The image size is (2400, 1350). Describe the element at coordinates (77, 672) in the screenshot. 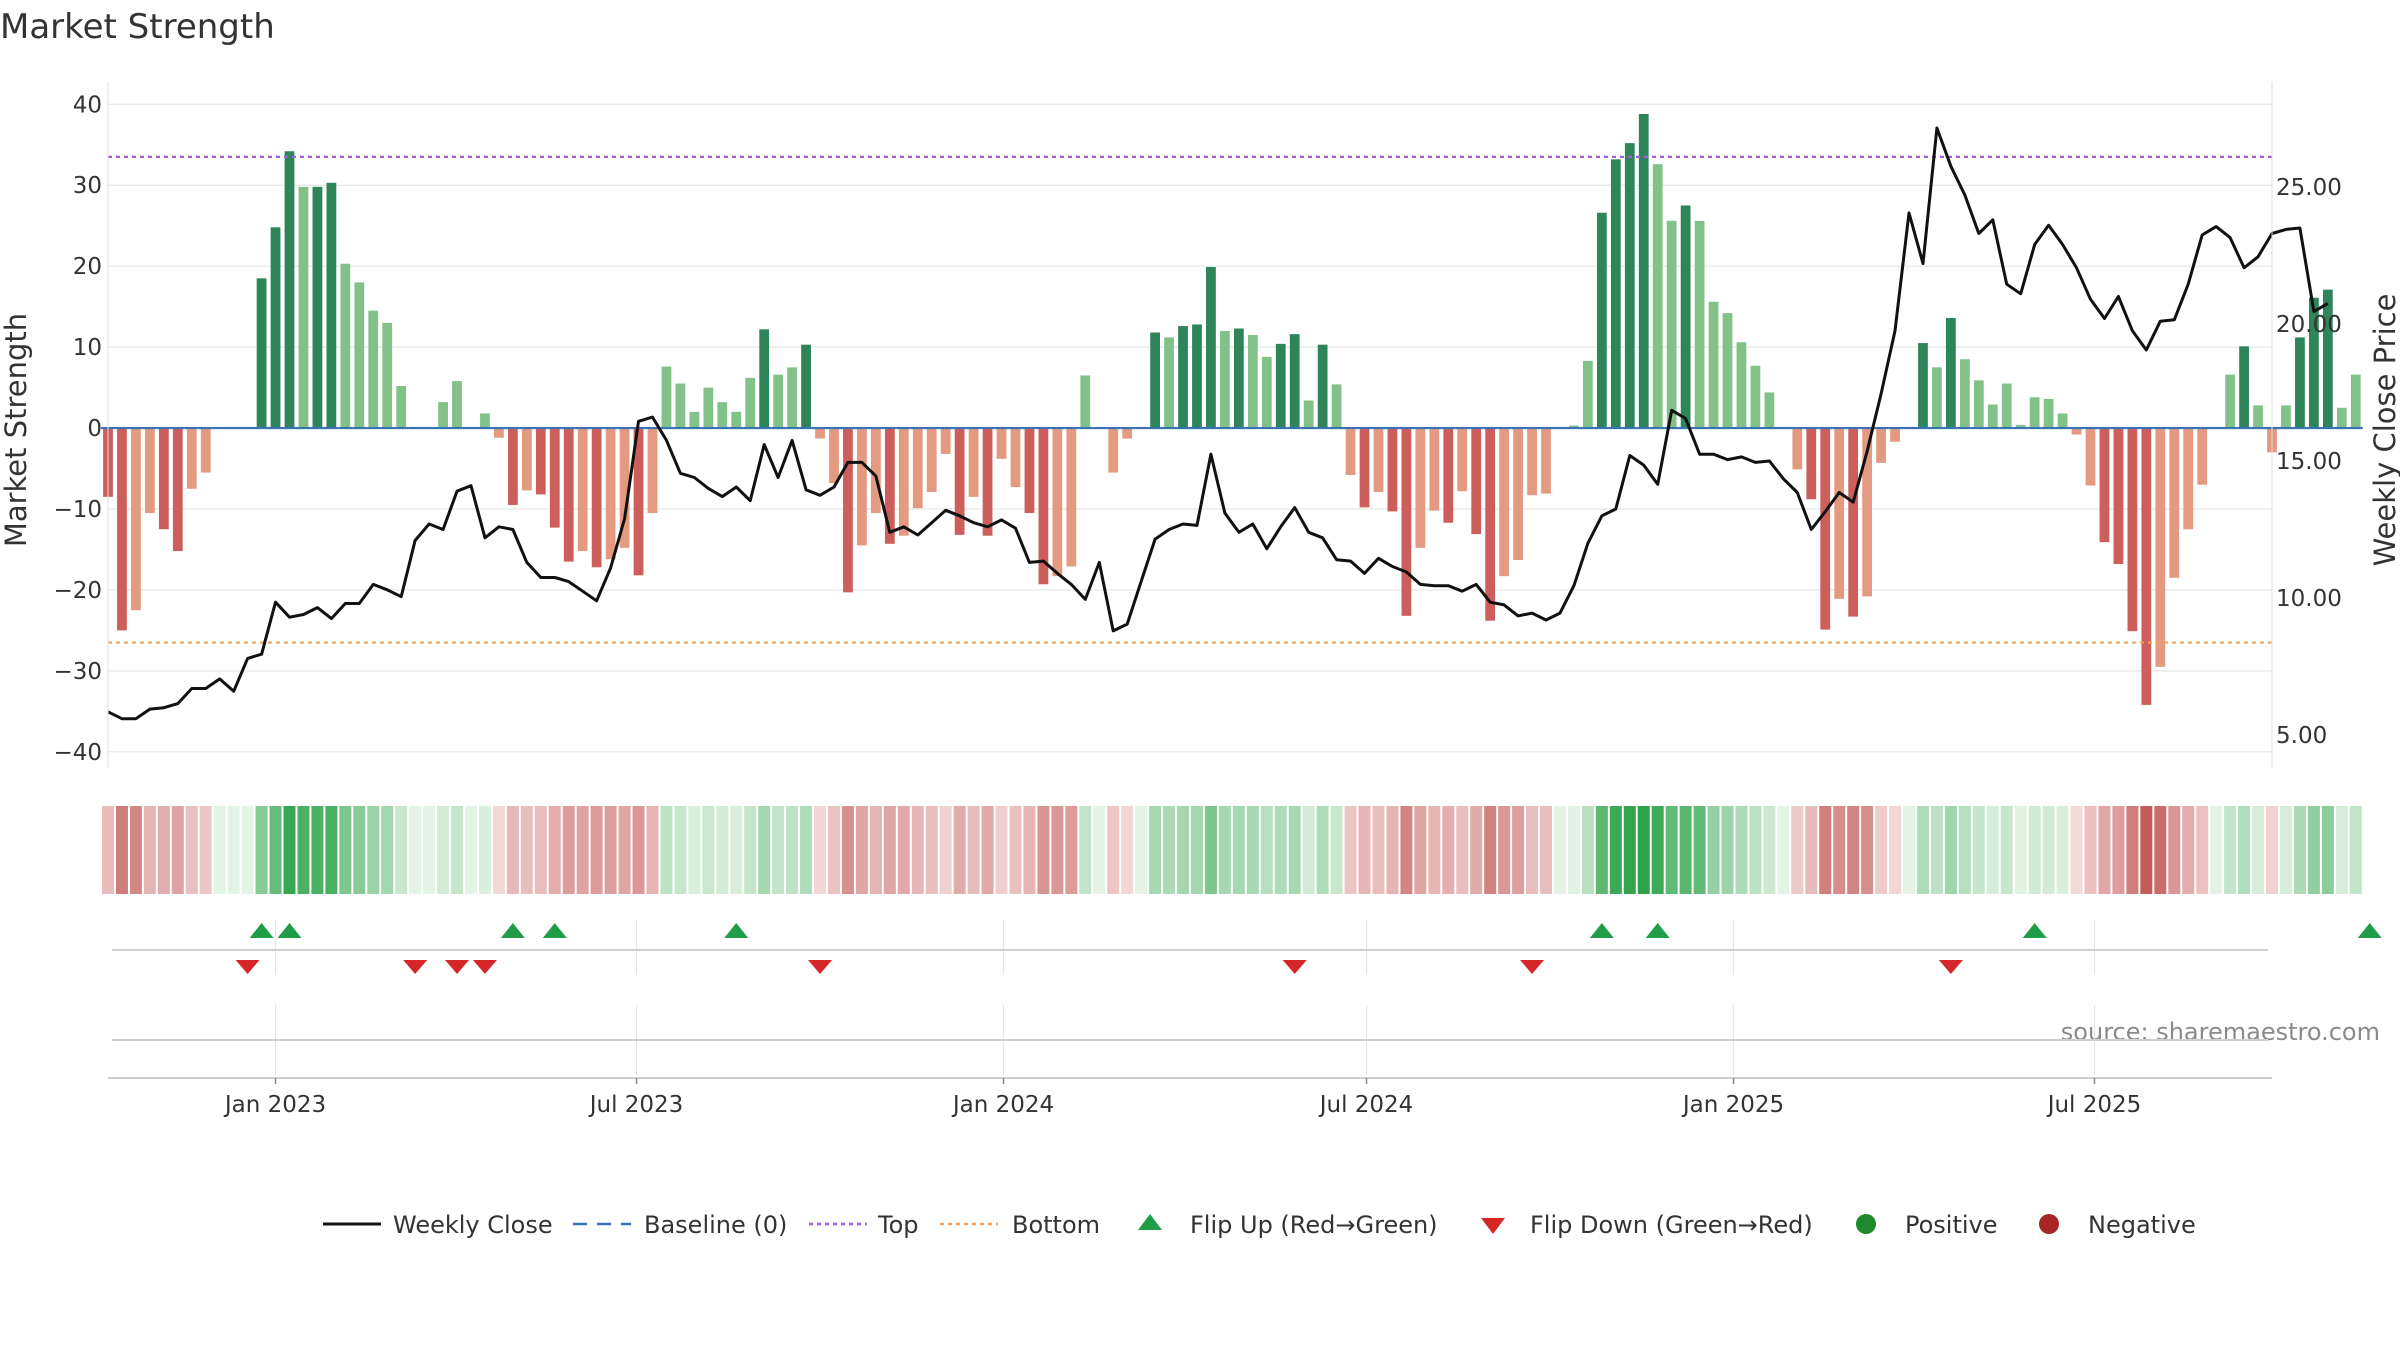

I see `y-tick-label: −30` at that location.